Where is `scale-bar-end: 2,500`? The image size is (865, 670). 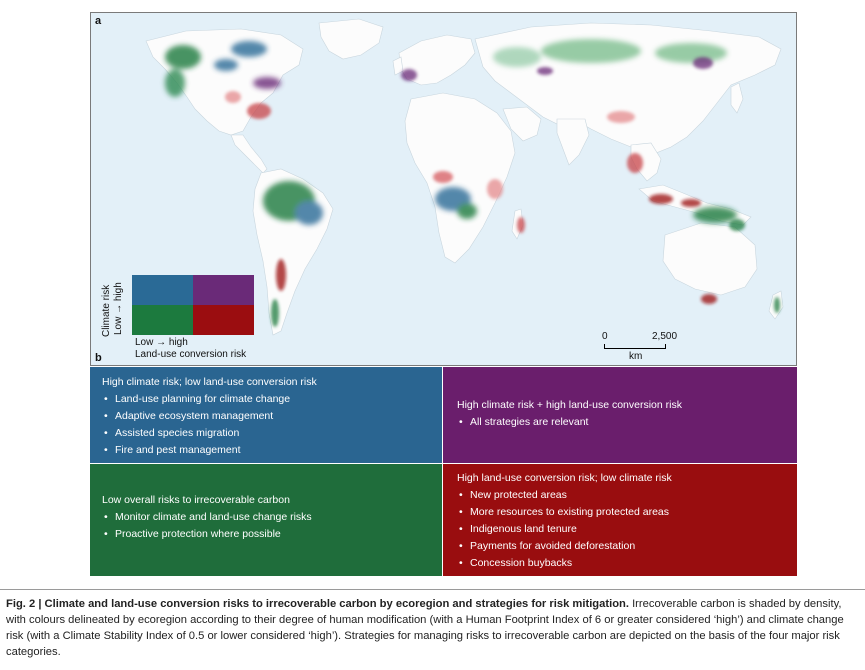 scale-bar-end: 2,500 is located at coordinates (665, 336).